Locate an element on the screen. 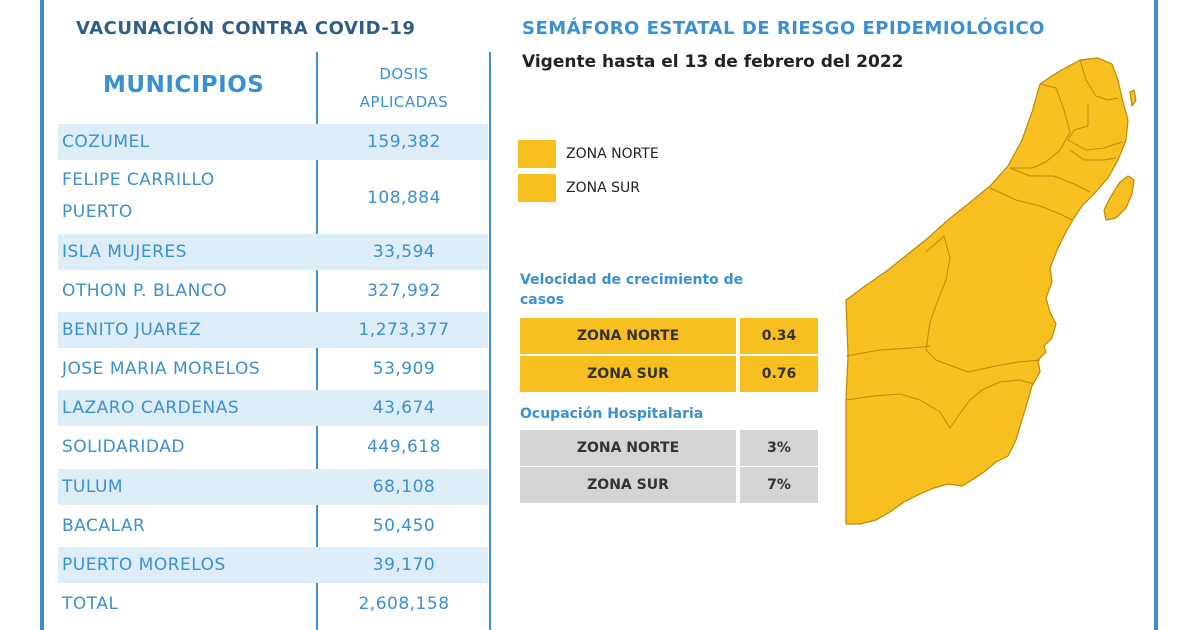  table-row: FELIPE CARRILLO PUERTO 108,884 is located at coordinates (273, 197).